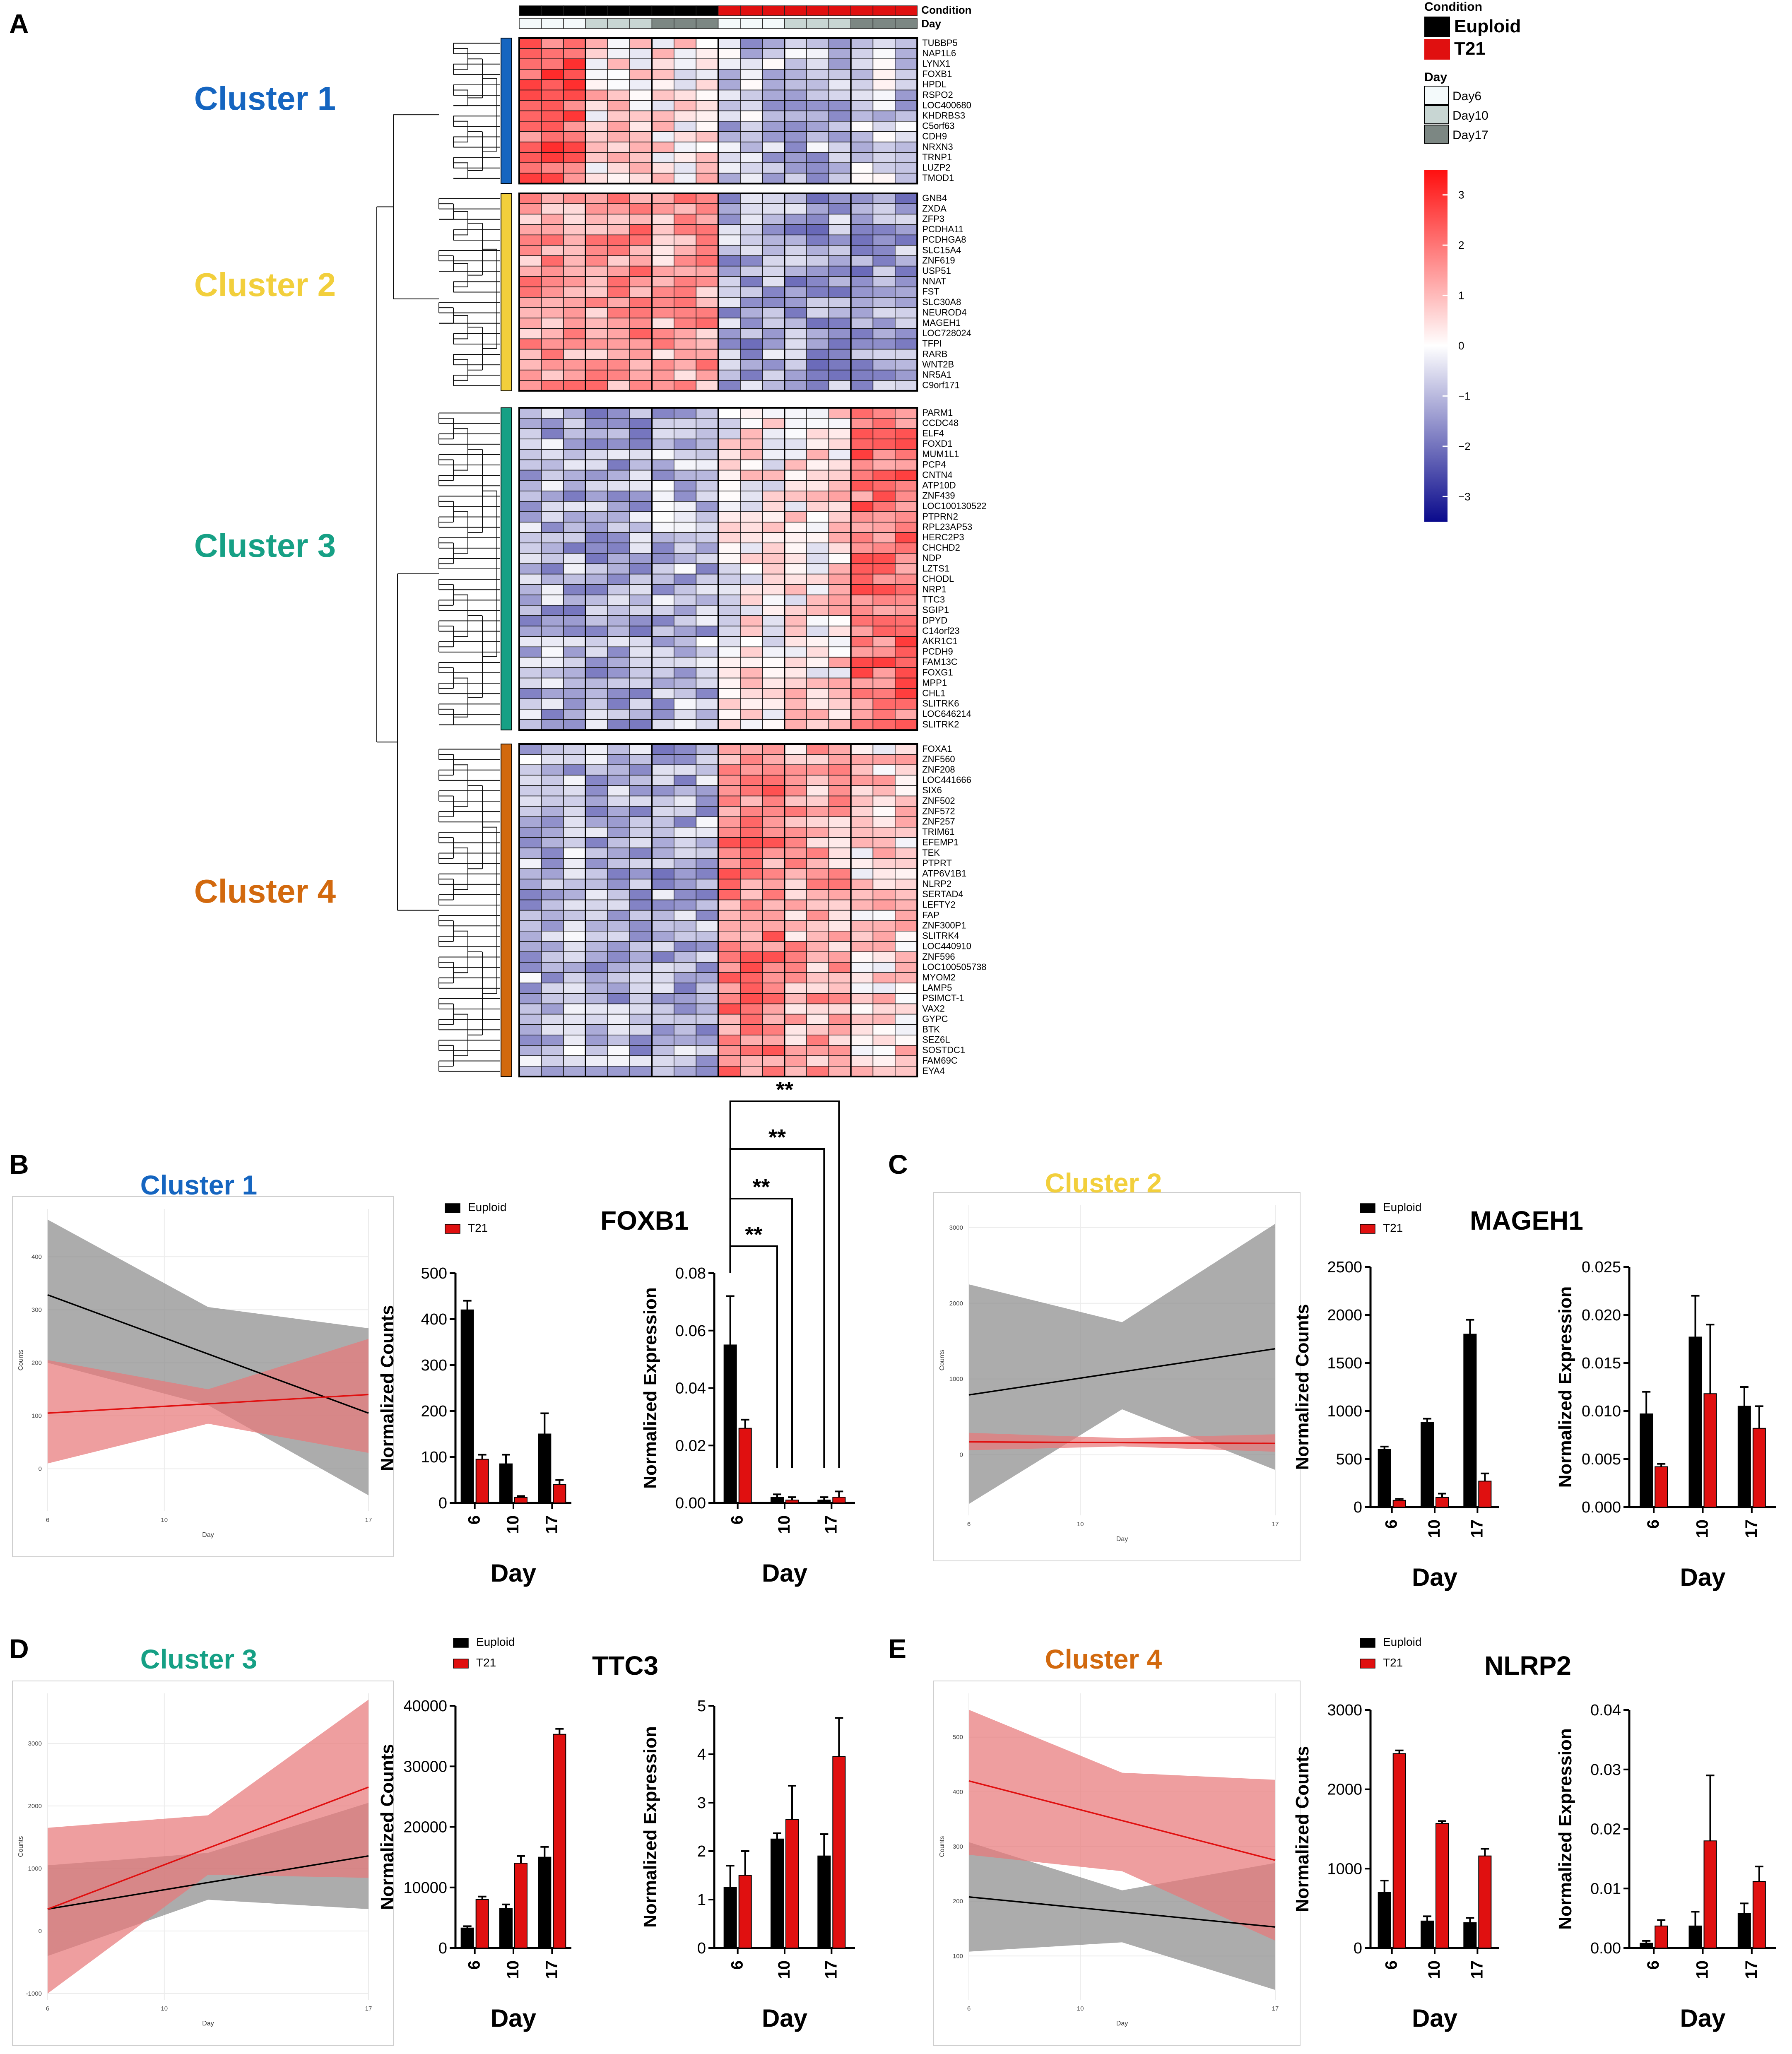 Image resolution: width=1792 pixels, height=2054 pixels. I want to click on legend-swatch, so click(453, 1229).